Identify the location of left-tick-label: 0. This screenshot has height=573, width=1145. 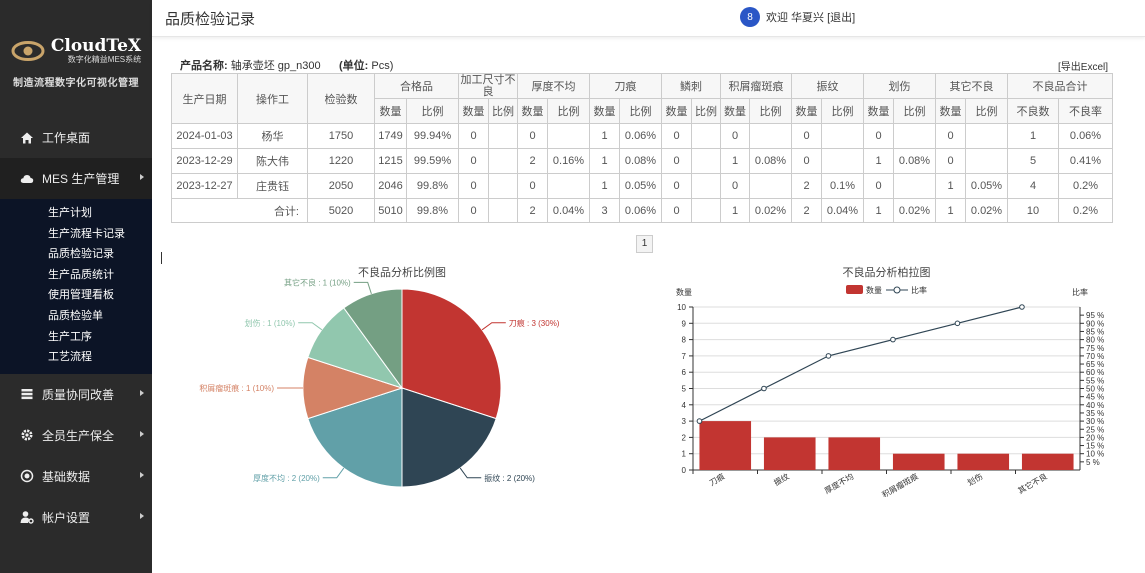
(684, 470).